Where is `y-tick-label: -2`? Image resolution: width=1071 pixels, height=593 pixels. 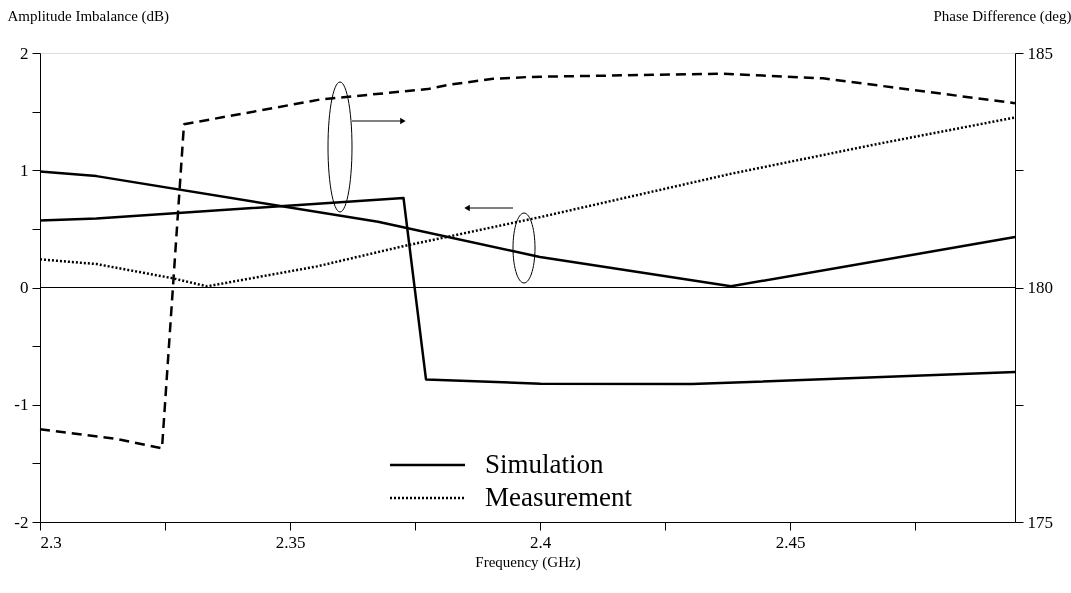
y-tick-label: -2 is located at coordinates (21, 522).